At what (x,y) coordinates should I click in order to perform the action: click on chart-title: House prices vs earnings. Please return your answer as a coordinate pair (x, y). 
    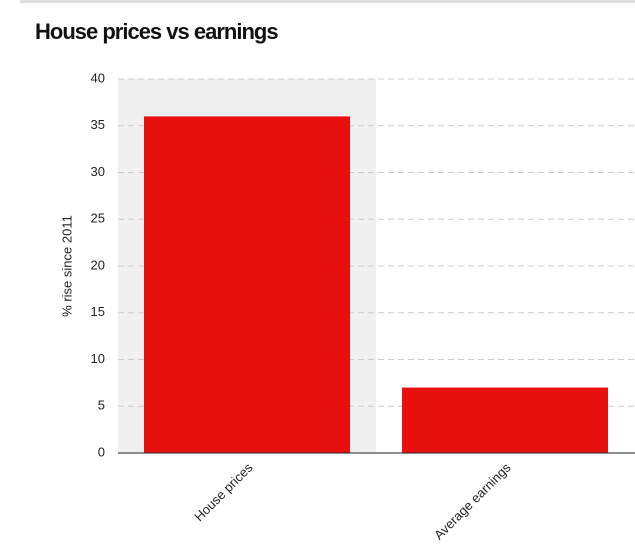
    Looking at the image, I should click on (156, 31).